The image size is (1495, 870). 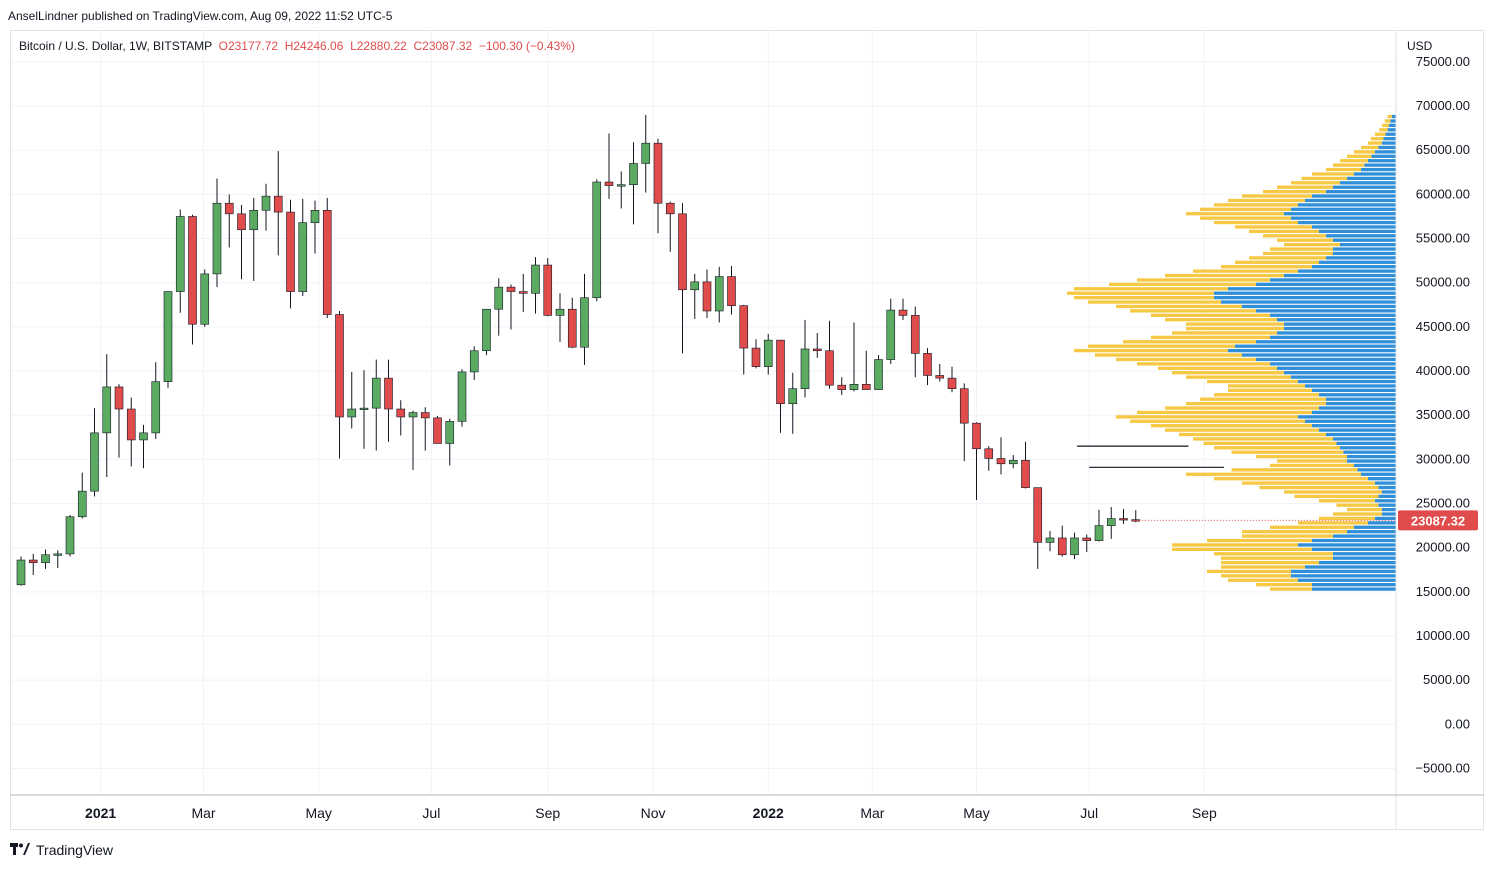 What do you see at coordinates (119, 46) in the screenshot?
I see `legend-symbol: Bitcoin / U.S. Dollar, 1W, BITSTAMP` at bounding box center [119, 46].